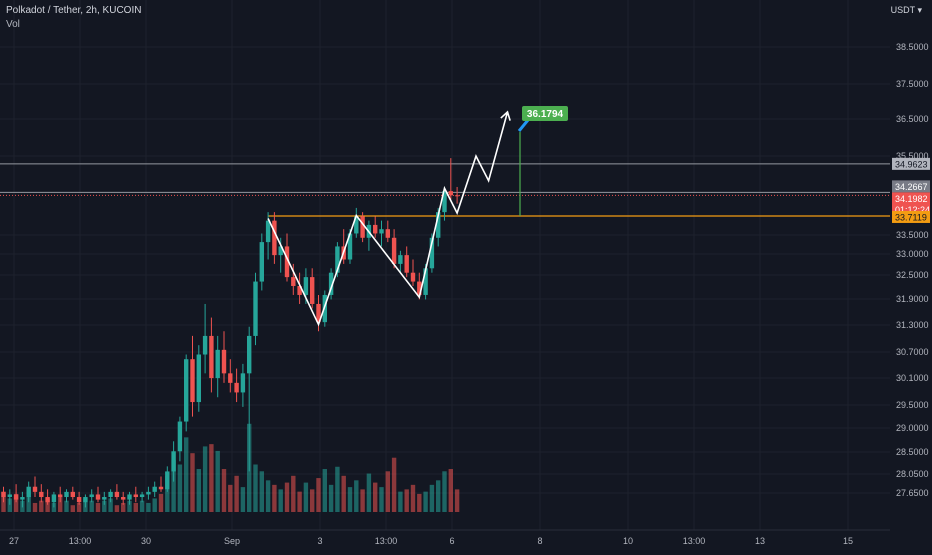 The image size is (932, 555). Describe the element at coordinates (902, 10) in the screenshot. I see `currency-label: USDT` at that location.